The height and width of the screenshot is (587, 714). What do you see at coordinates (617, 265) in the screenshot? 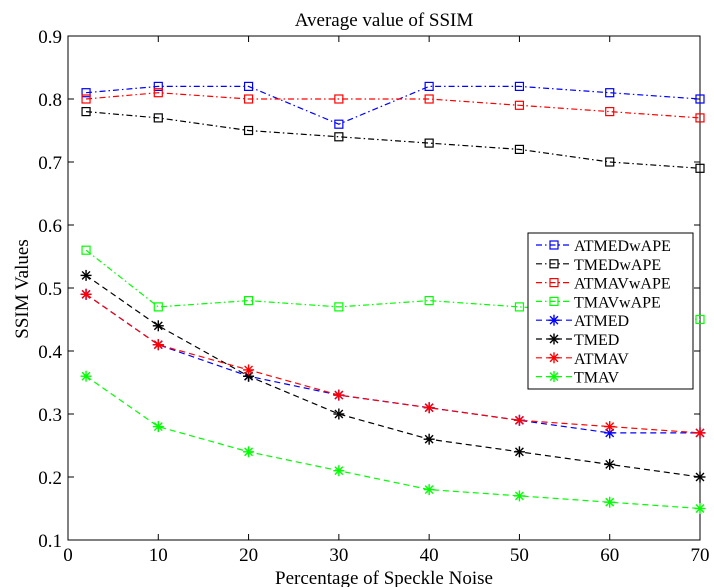
I see `legend-label-TMEDwAPE: TMEDwAPE` at bounding box center [617, 265].